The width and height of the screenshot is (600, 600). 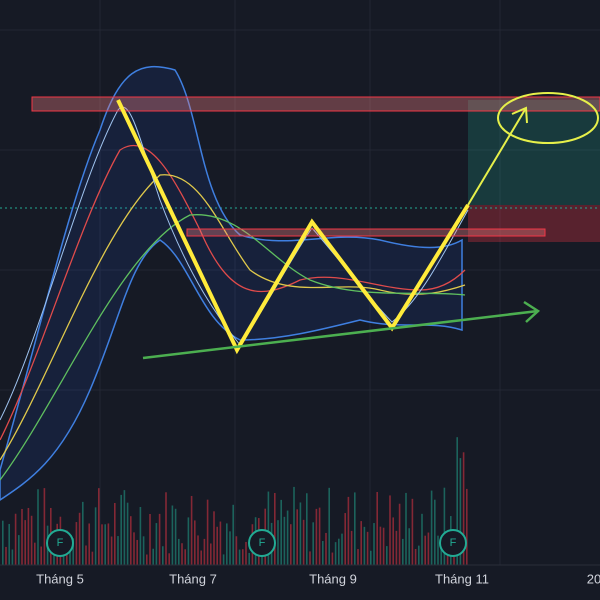 I want to click on x-tick-label: Tháng 7, so click(x=193, y=578).